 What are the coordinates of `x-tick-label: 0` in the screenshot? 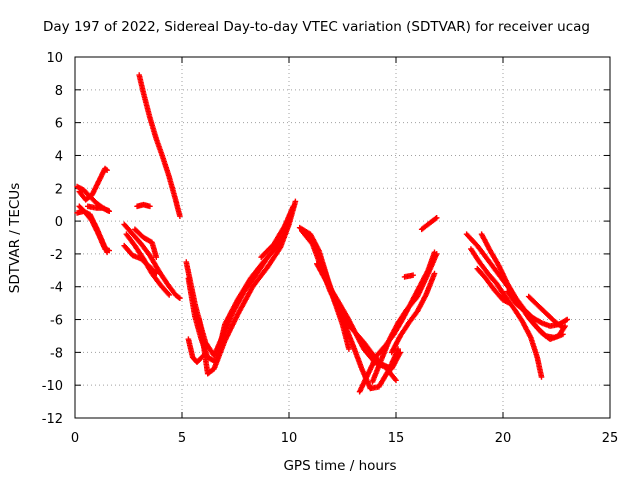 It's located at (75, 438).